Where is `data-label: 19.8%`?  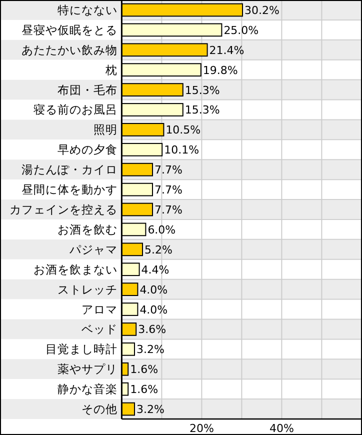
data-label: 19.8% is located at coordinates (220, 70).